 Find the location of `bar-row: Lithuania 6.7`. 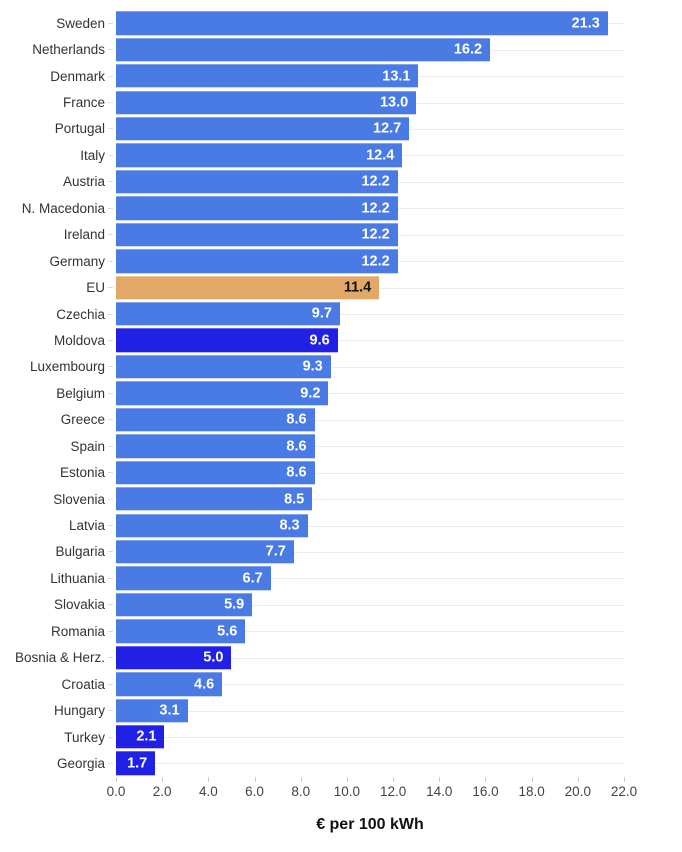

bar-row: Lithuania 6.7 is located at coordinates (341, 578).